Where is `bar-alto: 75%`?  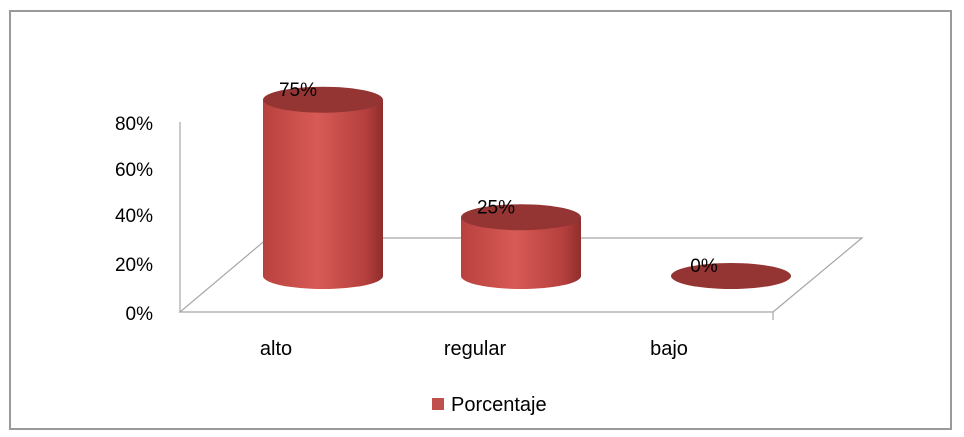 bar-alto: 75% is located at coordinates (323, 184).